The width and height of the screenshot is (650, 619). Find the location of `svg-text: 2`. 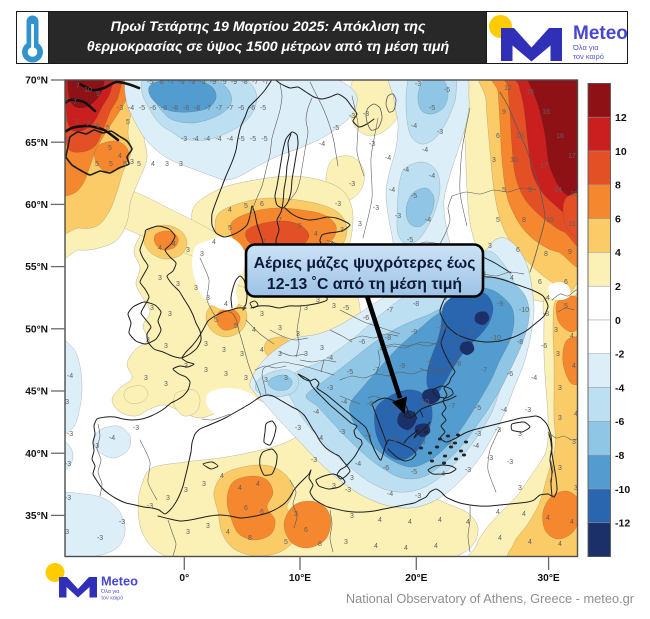

svg-text: 2 is located at coordinates (618, 287).